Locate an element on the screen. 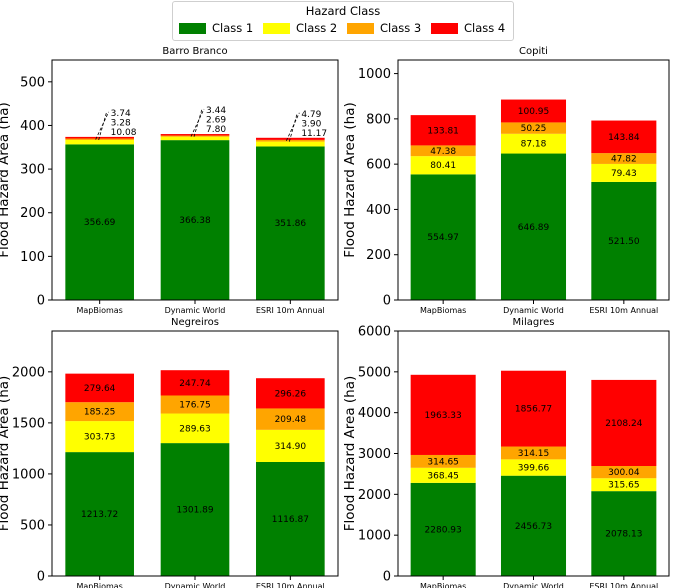 This screenshot has width=685, height=588. data-label: 289.63 is located at coordinates (195, 429).